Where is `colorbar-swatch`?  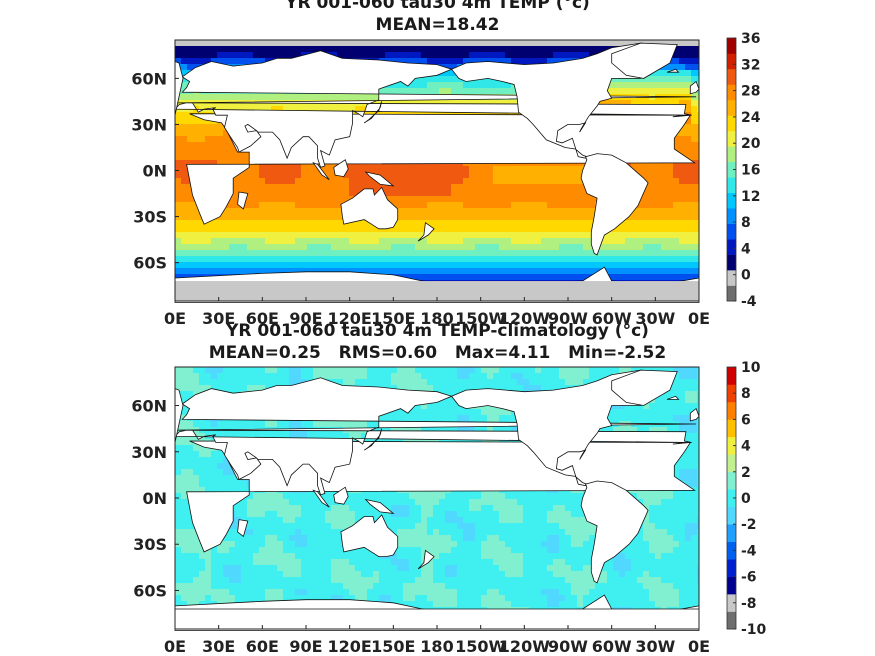
colorbar-swatch is located at coordinates (731, 169).